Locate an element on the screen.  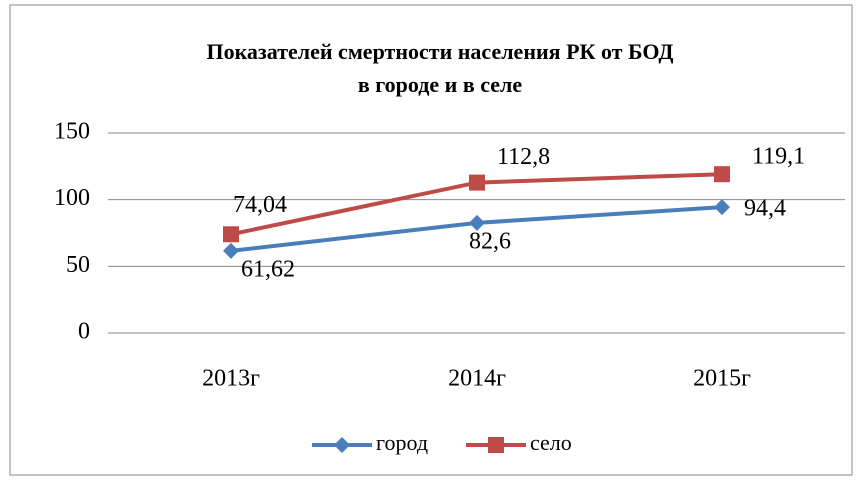
y-tick-label: 0 is located at coordinates (84, 332).